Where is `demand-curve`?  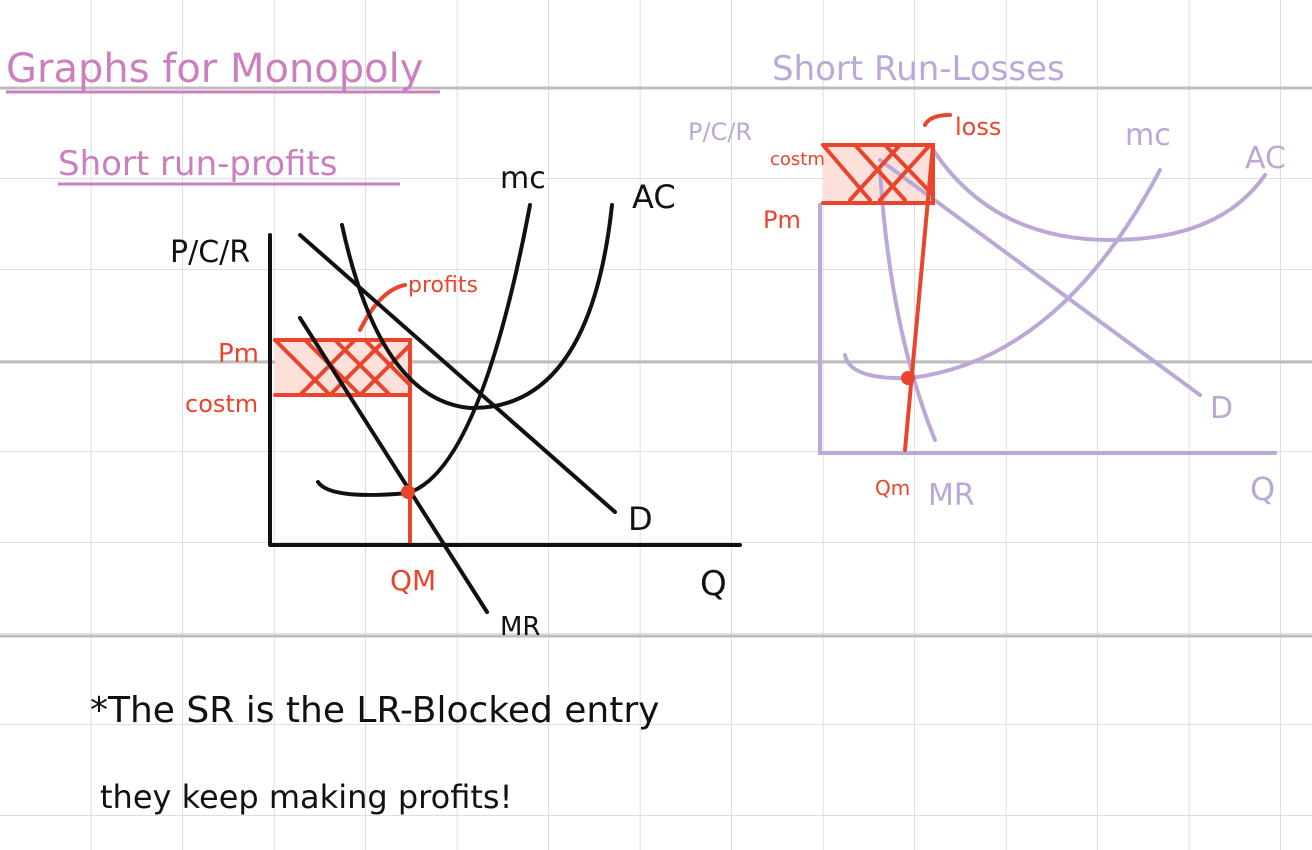
demand-curve is located at coordinates (457, 373).